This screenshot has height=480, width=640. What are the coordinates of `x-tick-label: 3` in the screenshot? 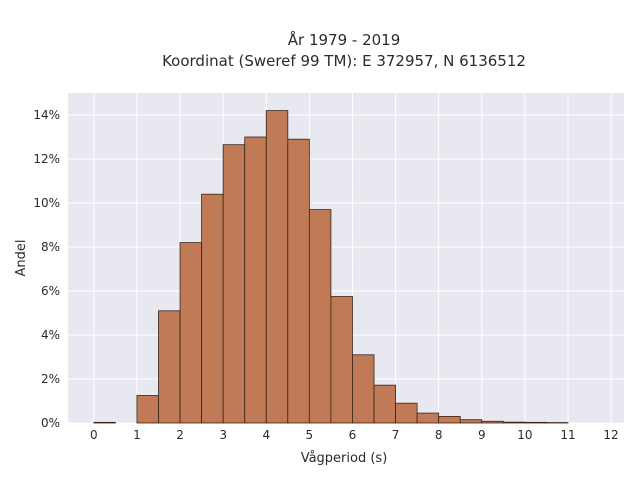 It's located at (223, 435).